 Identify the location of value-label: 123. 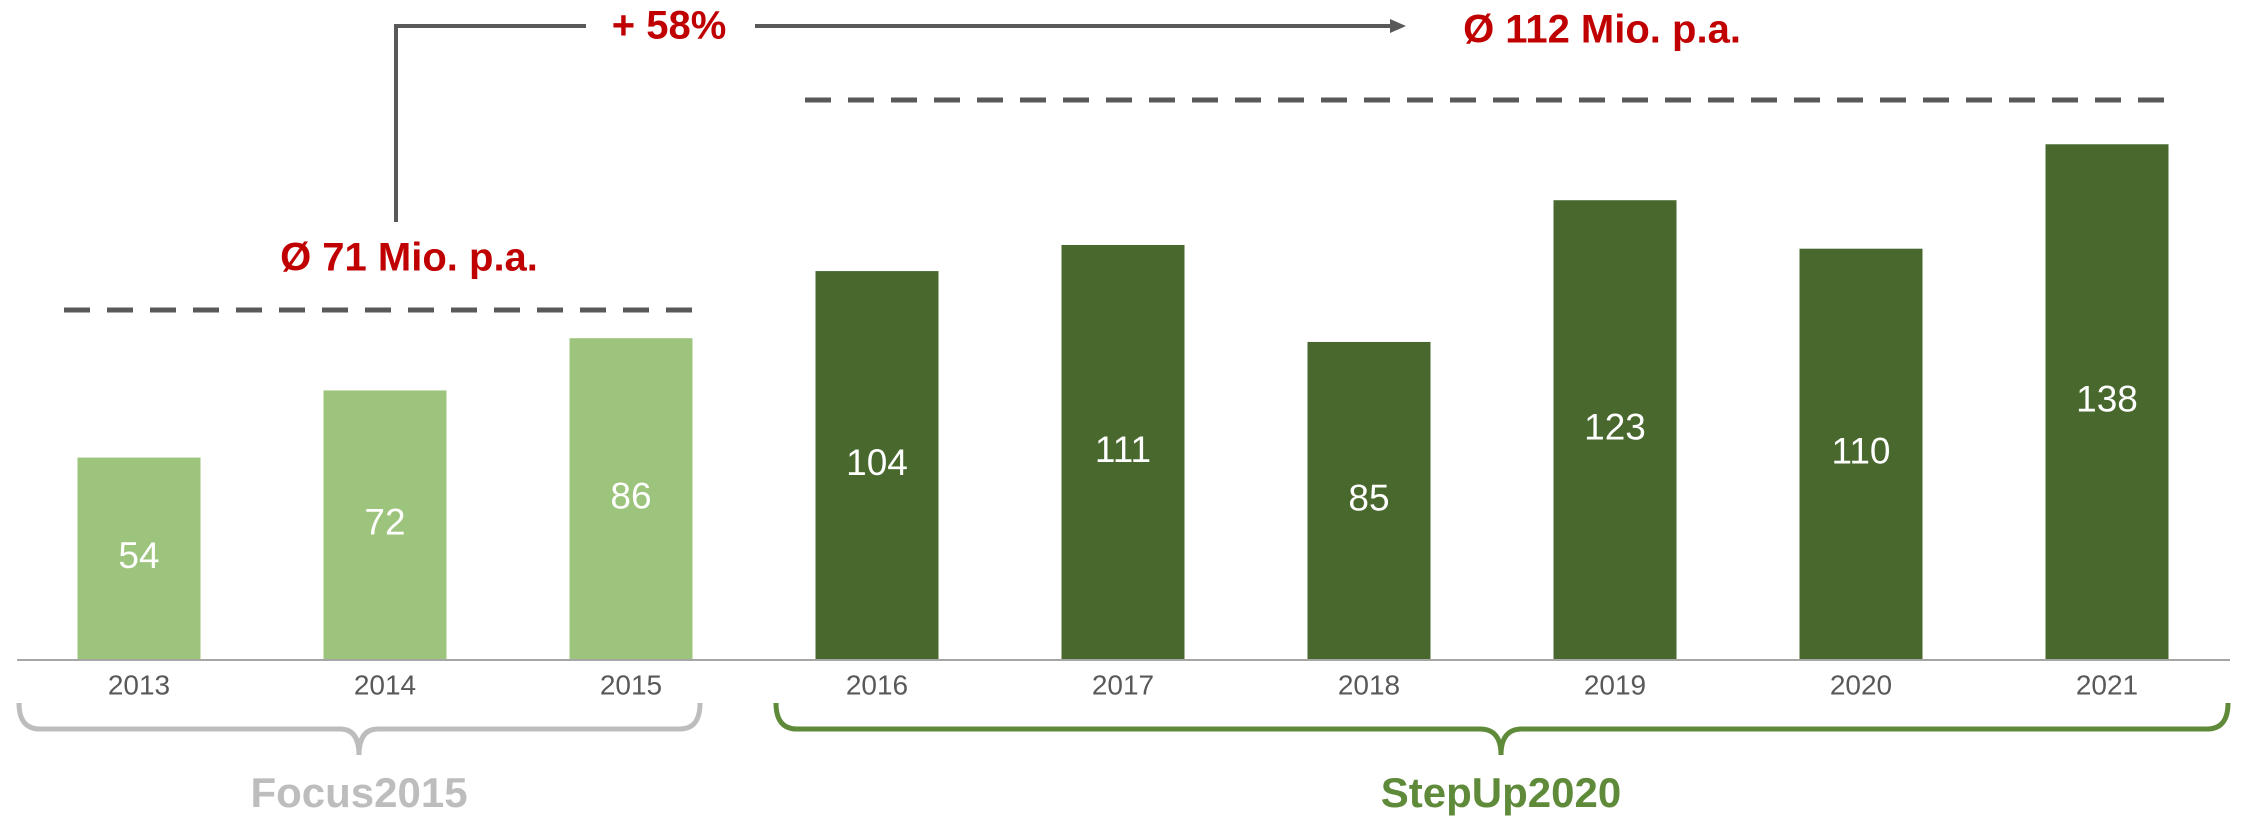
(1615, 426).